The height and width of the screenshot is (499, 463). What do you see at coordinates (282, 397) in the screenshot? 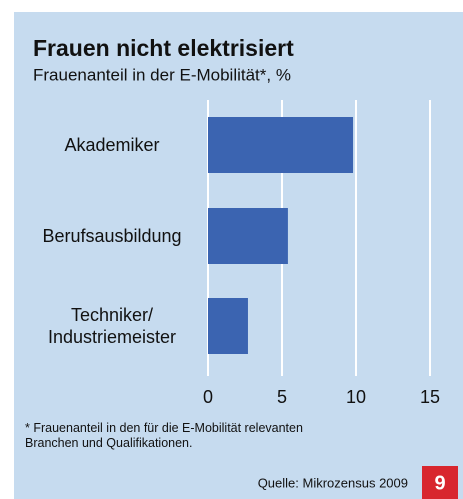
I see `x-tick-label: 5` at bounding box center [282, 397].